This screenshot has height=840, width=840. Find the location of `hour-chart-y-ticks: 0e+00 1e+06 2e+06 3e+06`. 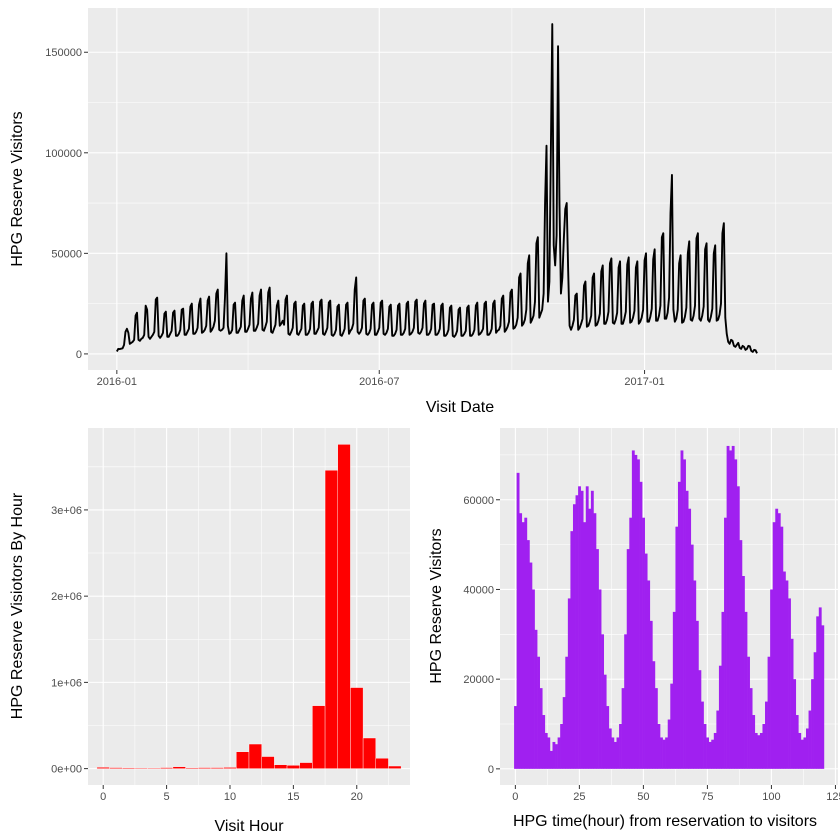

hour-chart-y-ticks: 0e+00 1e+06 2e+06 3e+06 is located at coordinates (69, 640).